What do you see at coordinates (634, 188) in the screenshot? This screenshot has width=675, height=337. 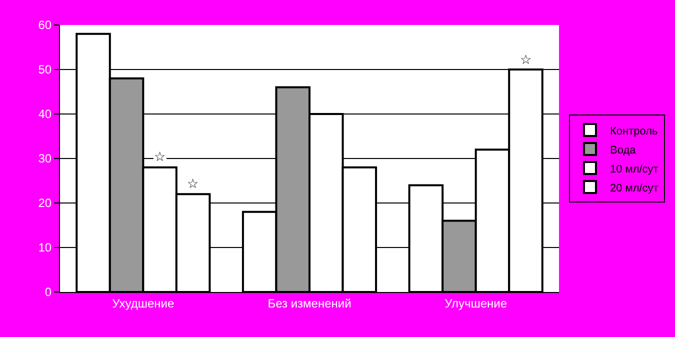 I see `legend-label: 20 мл/сут` at bounding box center [634, 188].